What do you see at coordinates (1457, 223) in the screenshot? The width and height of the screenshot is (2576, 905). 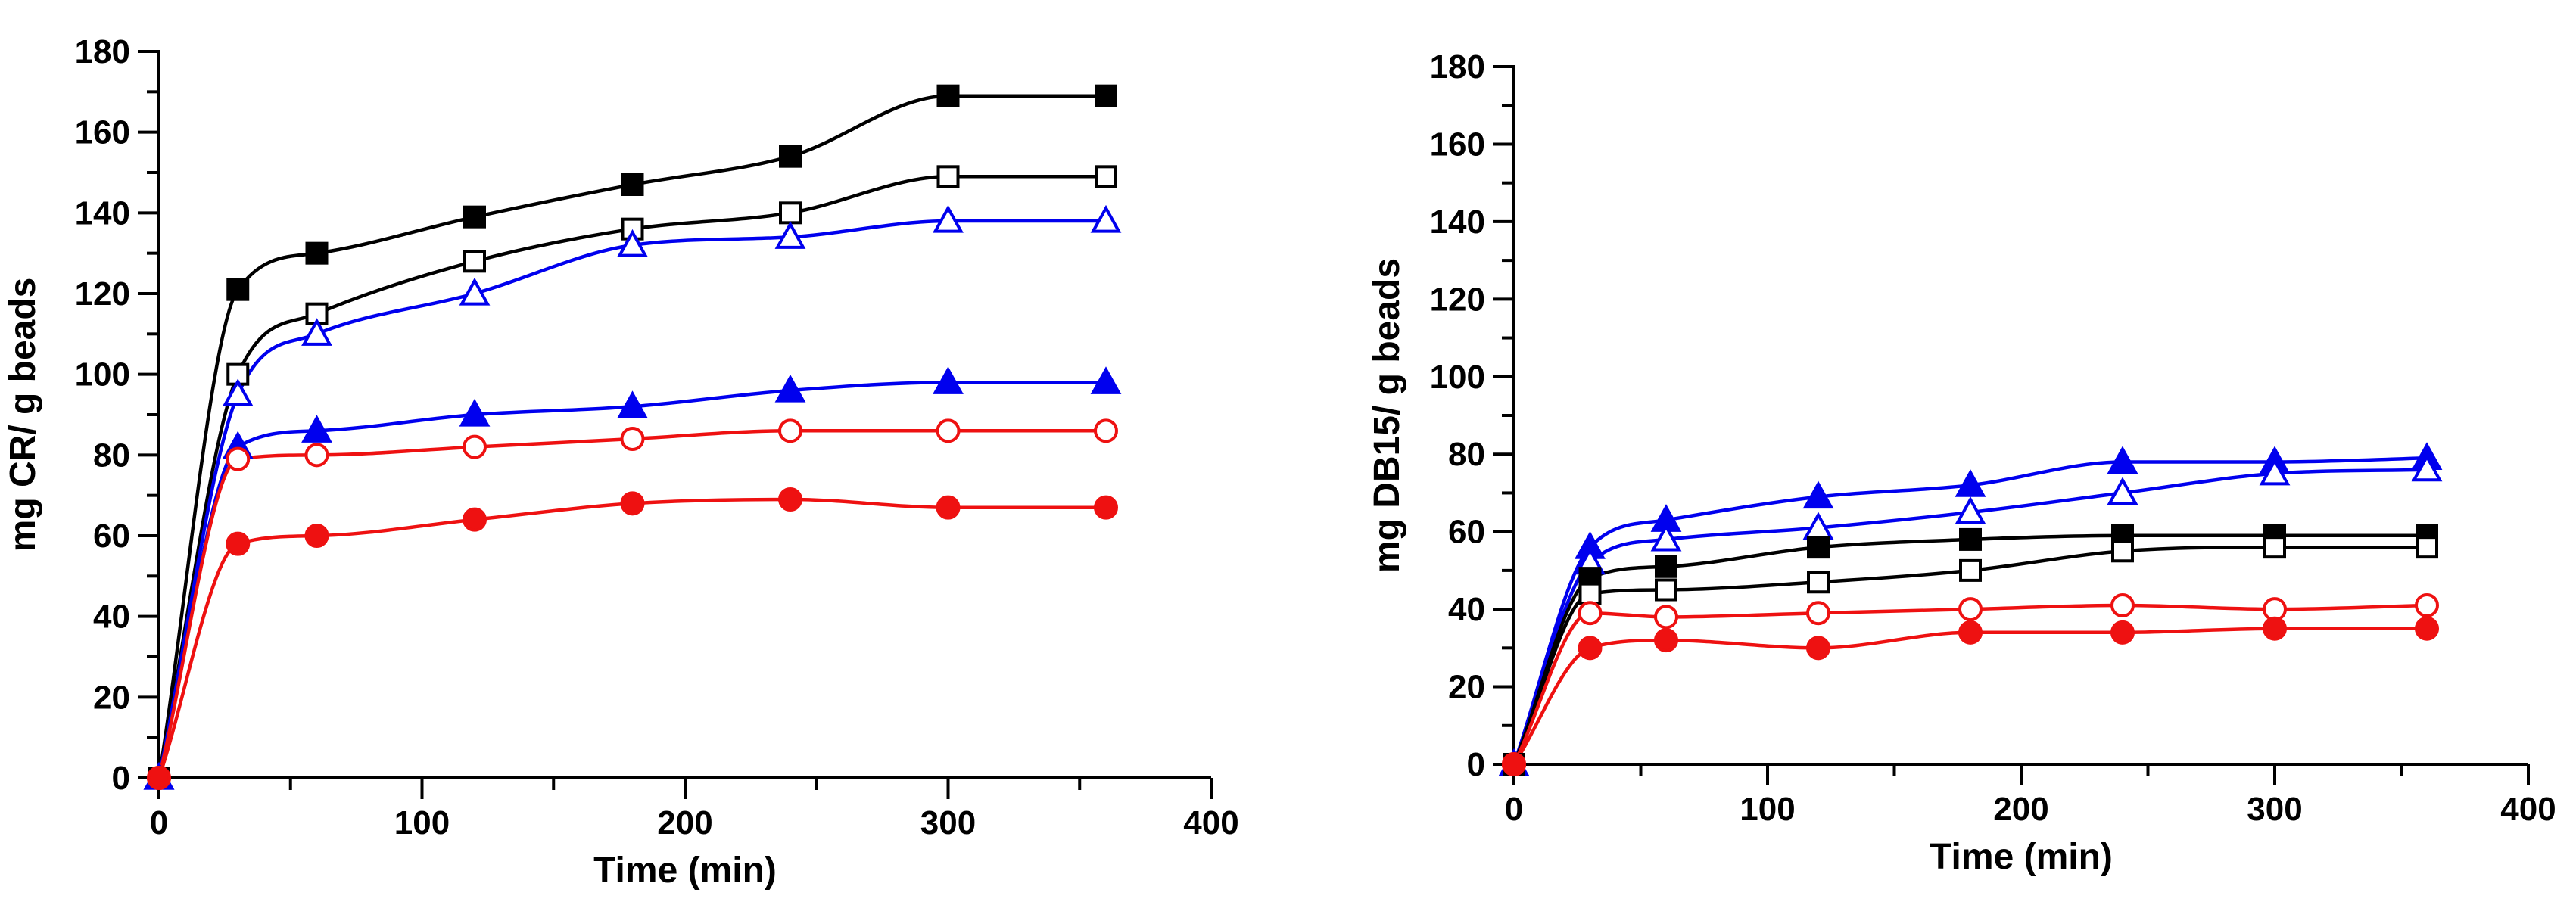 I see `y-tick-label: 140` at bounding box center [1457, 223].